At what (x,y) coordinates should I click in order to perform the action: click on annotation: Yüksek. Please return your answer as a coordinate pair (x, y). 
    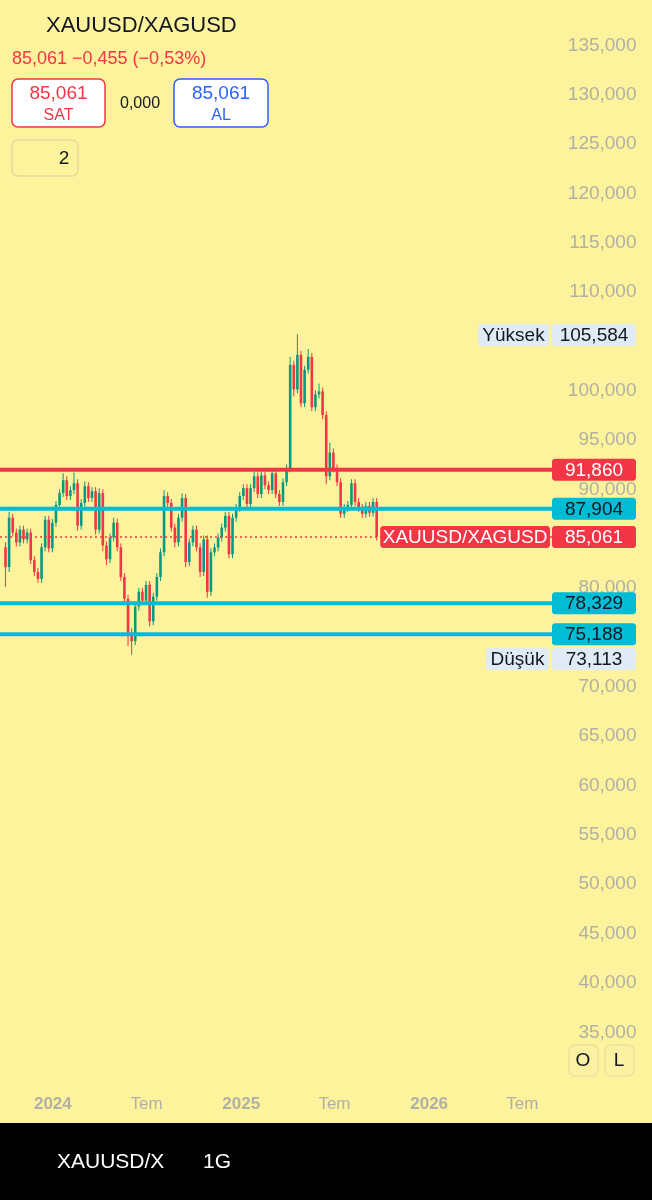
    Looking at the image, I should click on (514, 334).